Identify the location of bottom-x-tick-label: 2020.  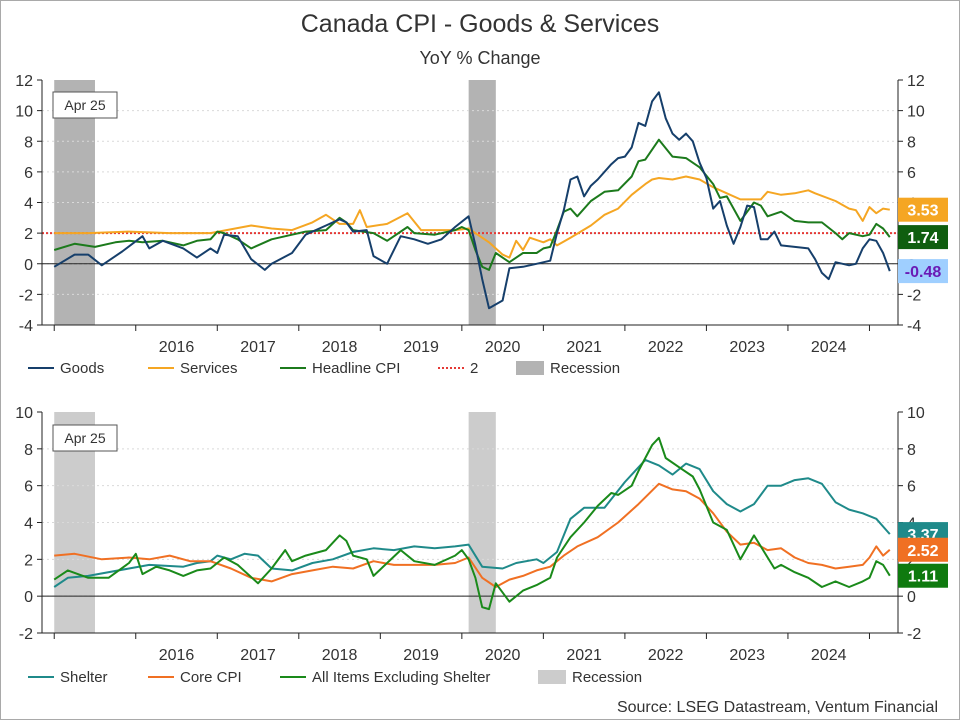
(503, 655).